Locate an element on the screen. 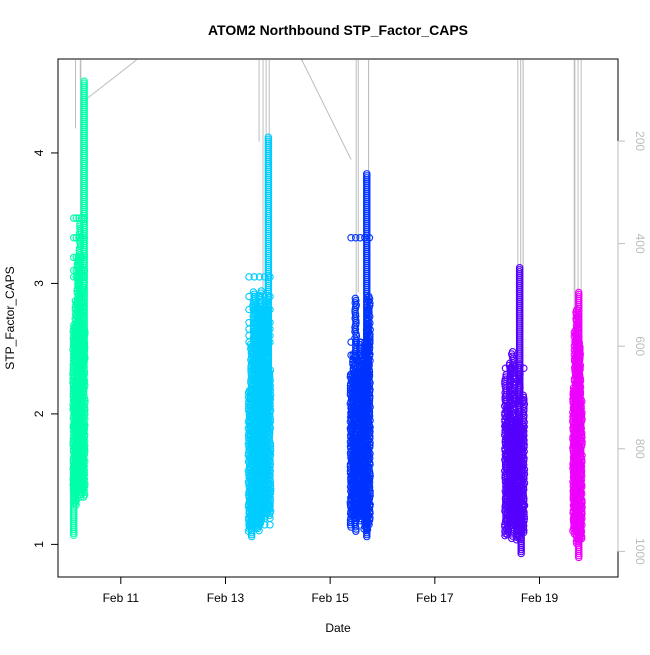 The height and width of the screenshot is (655, 650). y-tick-label: 4 is located at coordinates (39, 152).